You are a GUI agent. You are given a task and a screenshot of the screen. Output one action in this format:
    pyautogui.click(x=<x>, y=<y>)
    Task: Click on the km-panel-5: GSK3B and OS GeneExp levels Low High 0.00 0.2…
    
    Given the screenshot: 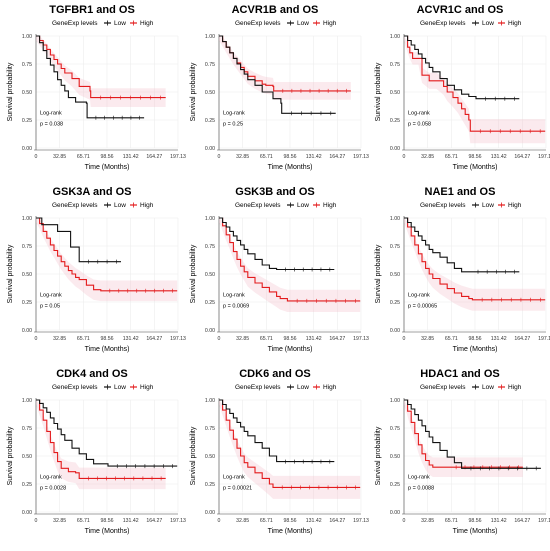 What is the action you would take?
    pyautogui.click(x=279, y=269)
    